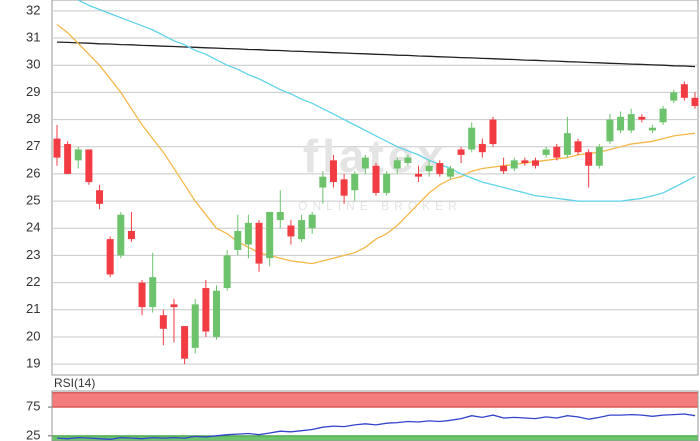  Describe the element at coordinates (33, 64) in the screenshot. I see `y-tick-label: 30` at that location.